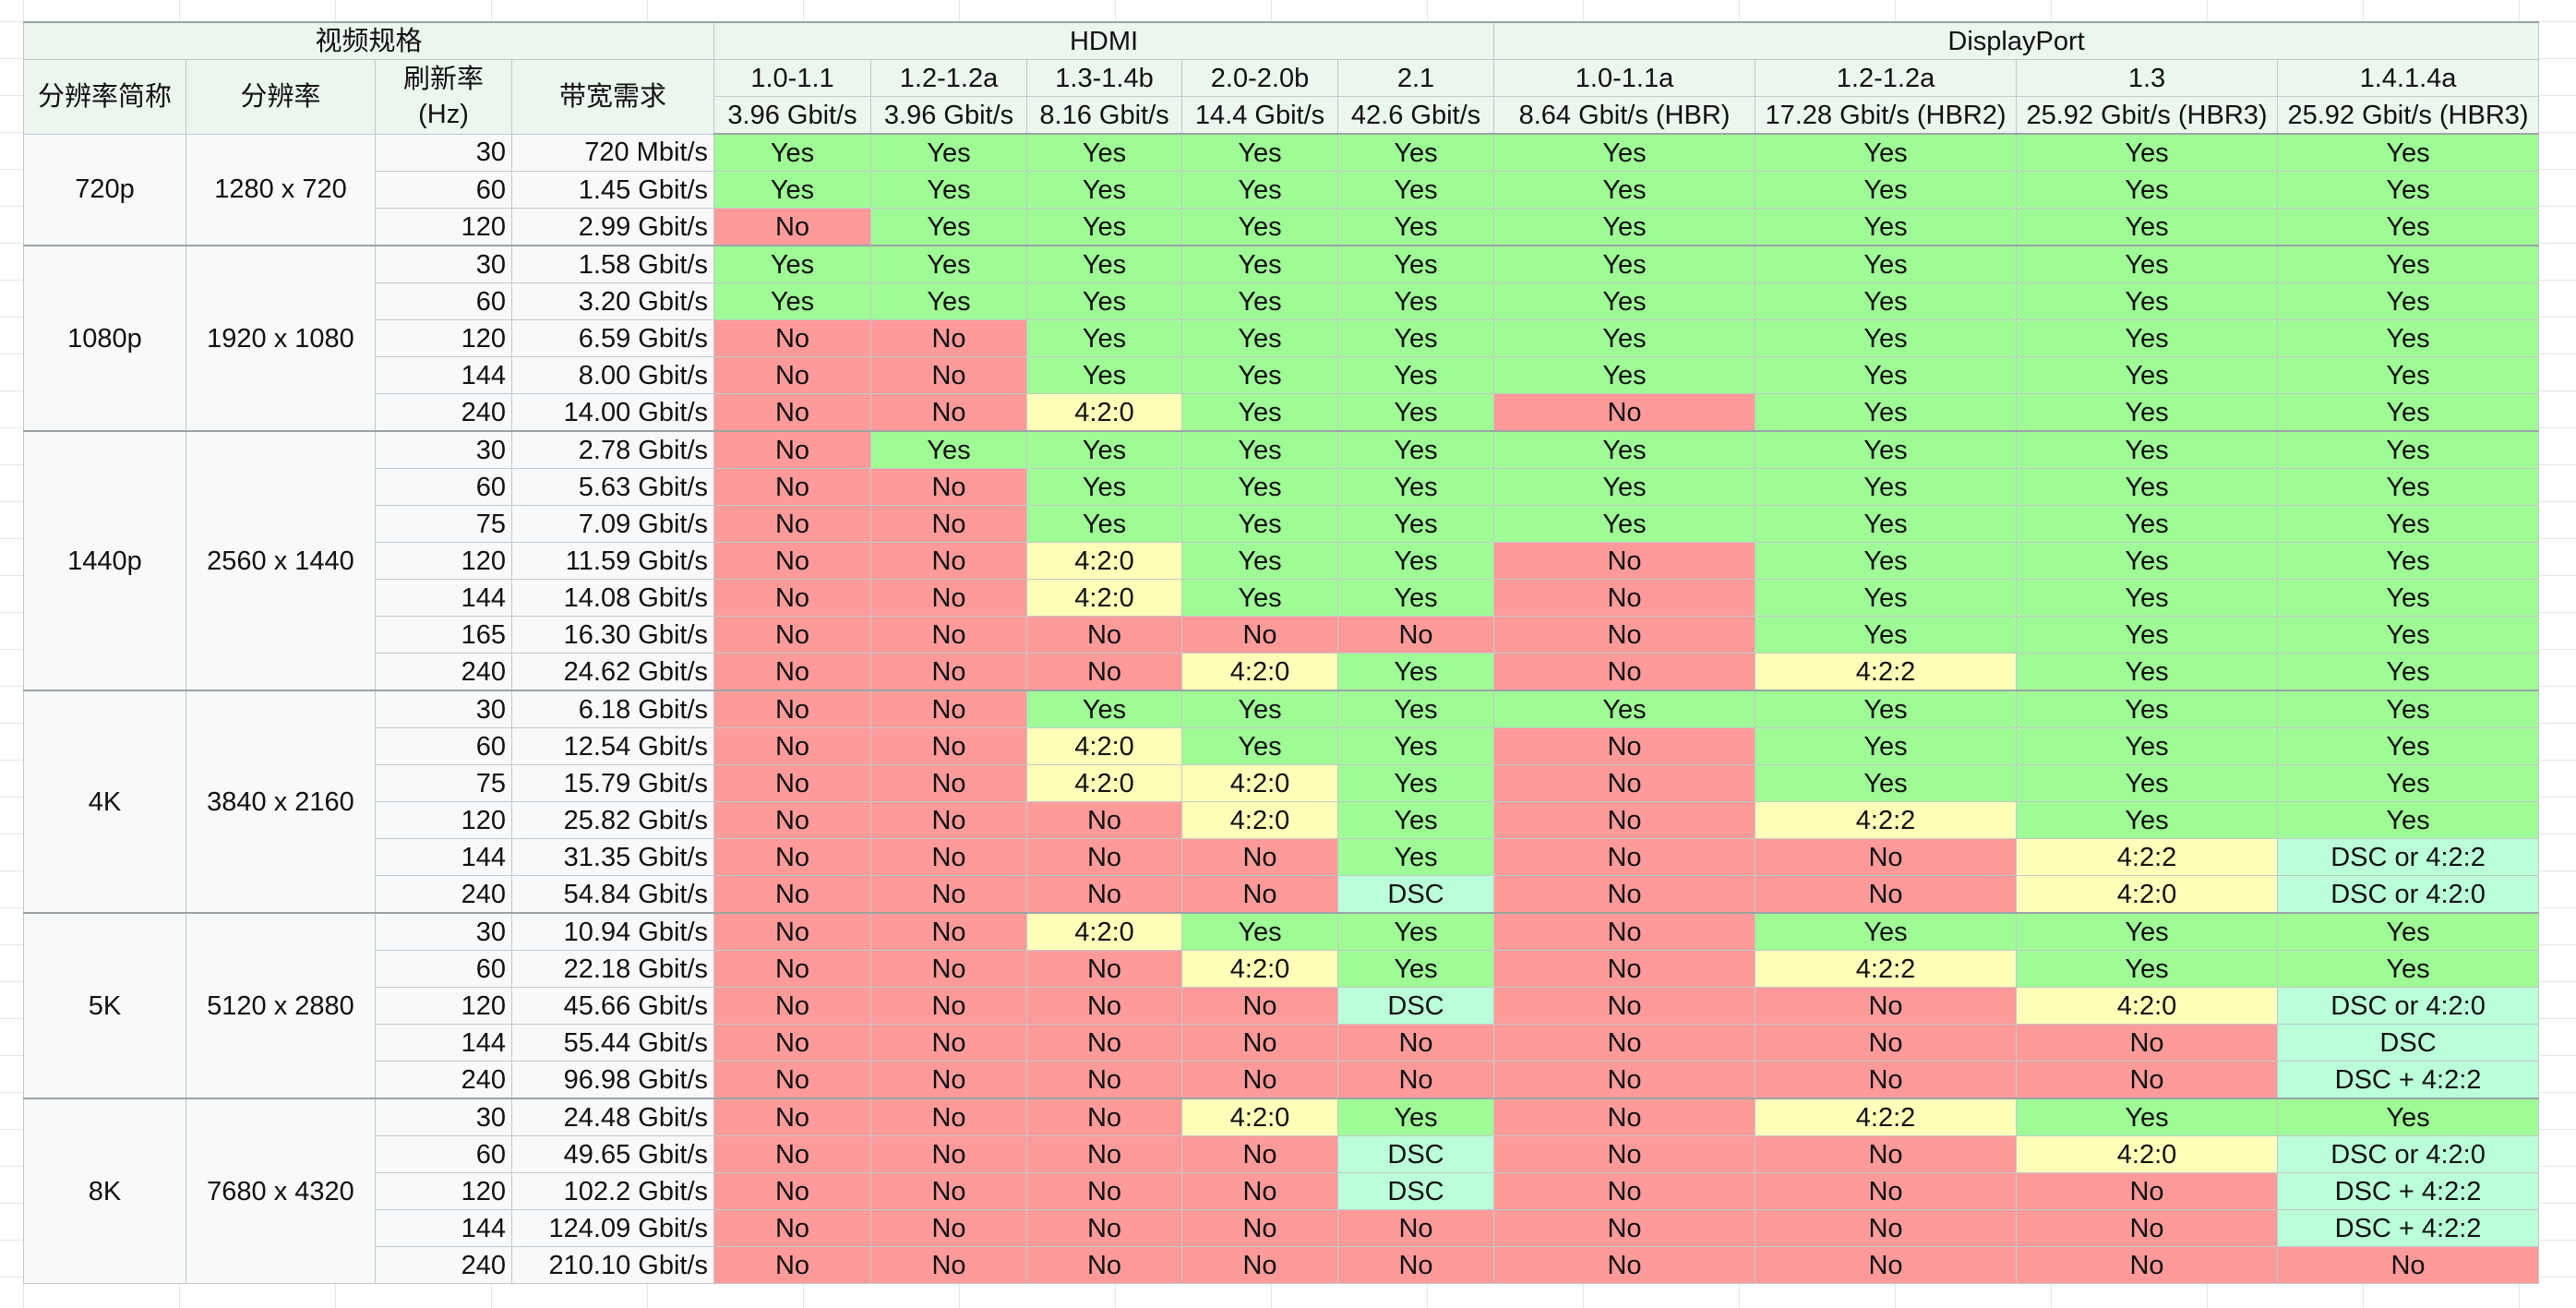 The height and width of the screenshot is (1308, 2576). Describe the element at coordinates (281, 802) in the screenshot. I see `resolution-cell: 3840 x 2160` at that location.